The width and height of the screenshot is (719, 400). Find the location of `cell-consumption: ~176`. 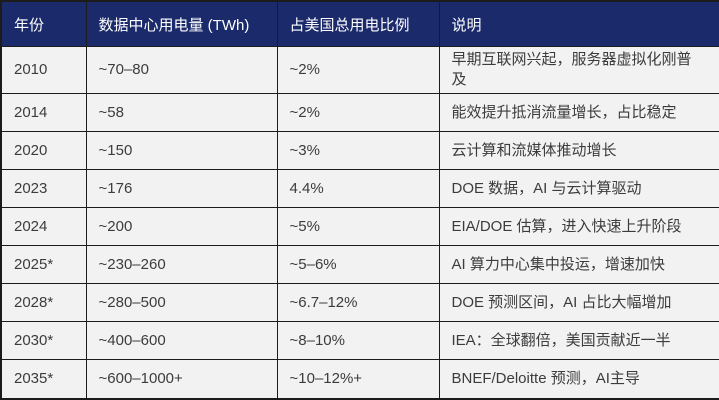

cell-consumption: ~176 is located at coordinates (181, 189).